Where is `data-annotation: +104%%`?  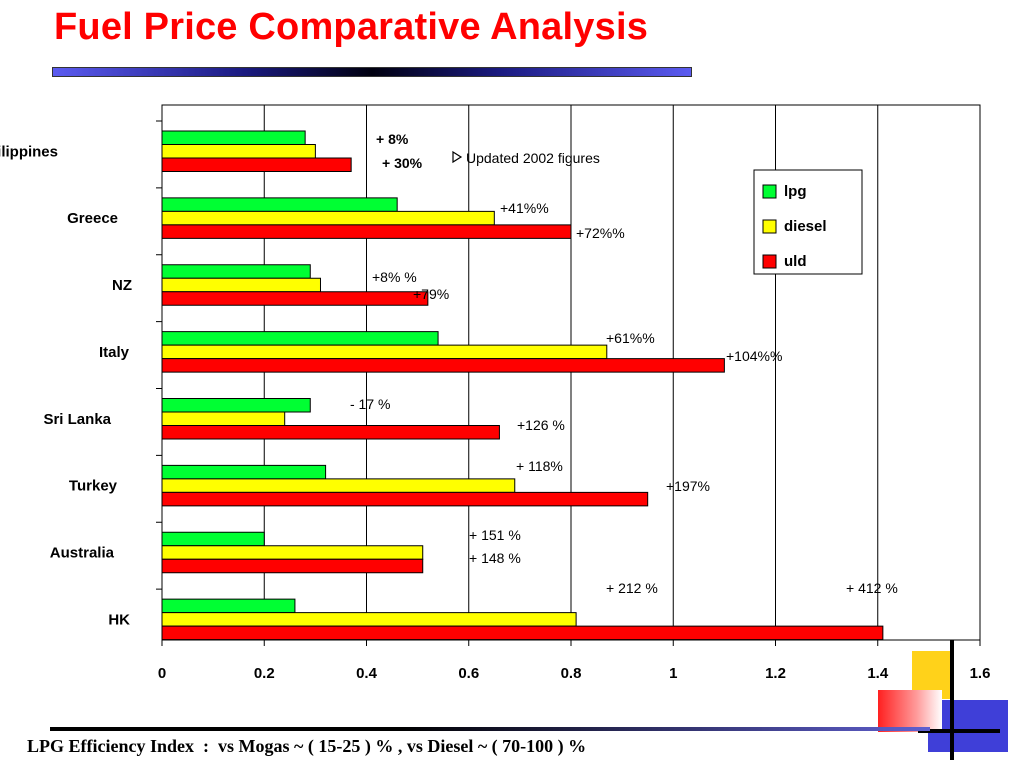
data-annotation: +104%% is located at coordinates (754, 356).